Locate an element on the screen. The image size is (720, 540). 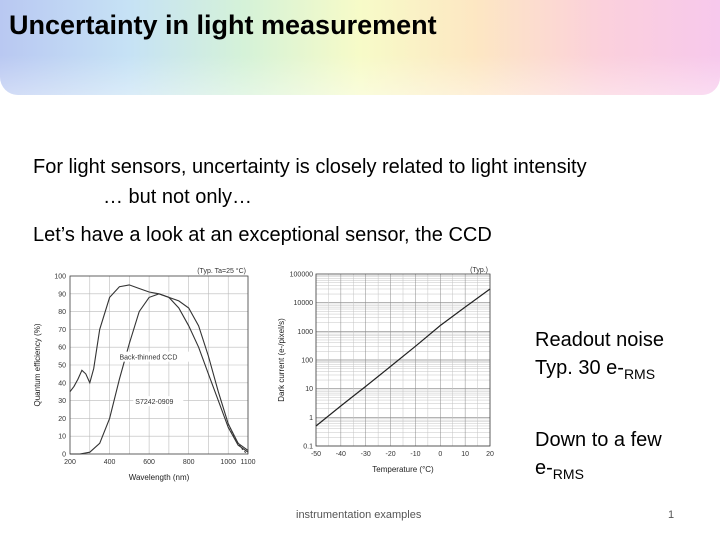
x-tick-label: -30 is located at coordinates (366, 454).